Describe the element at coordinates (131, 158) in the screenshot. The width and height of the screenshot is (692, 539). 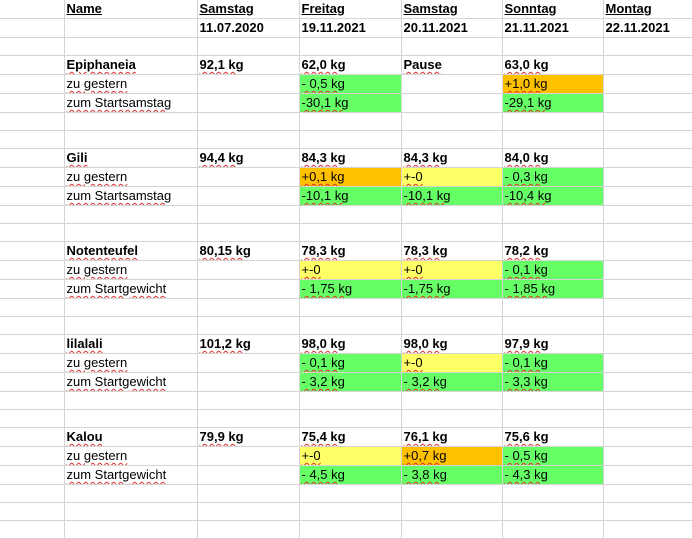
I see `person-name: Gili` at that location.